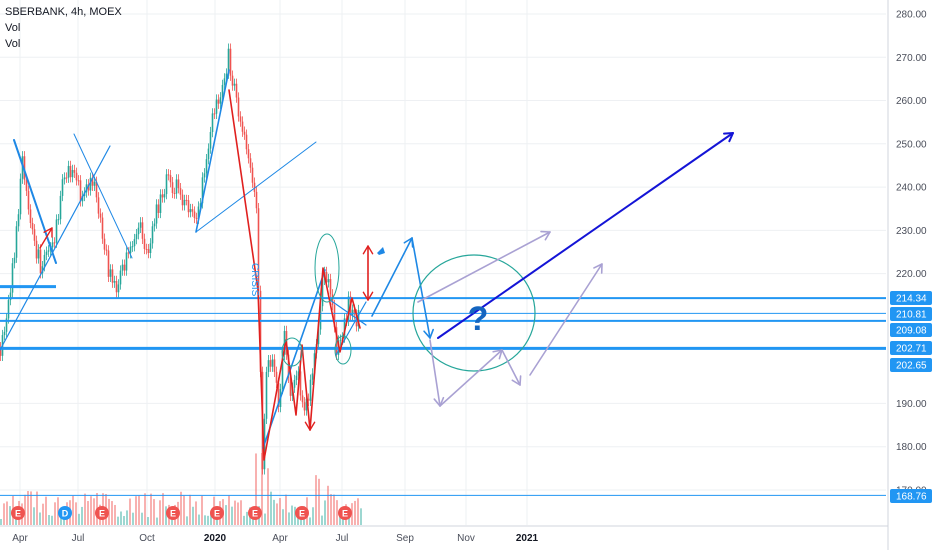  Describe the element at coordinates (63, 12) in the screenshot. I see `symbol-title: SBERBANK, 4h, MOEX` at that location.